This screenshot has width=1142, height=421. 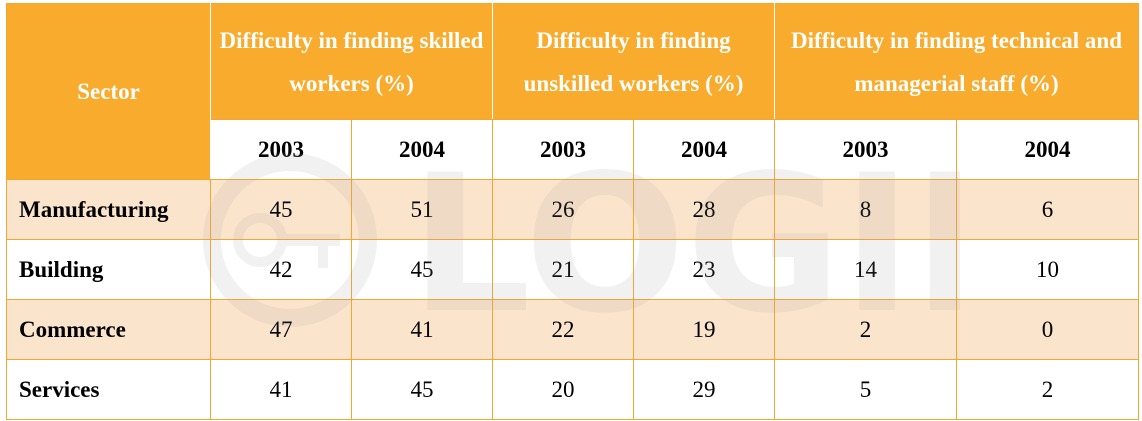 I want to click on table-cell: 5, so click(x=866, y=389).